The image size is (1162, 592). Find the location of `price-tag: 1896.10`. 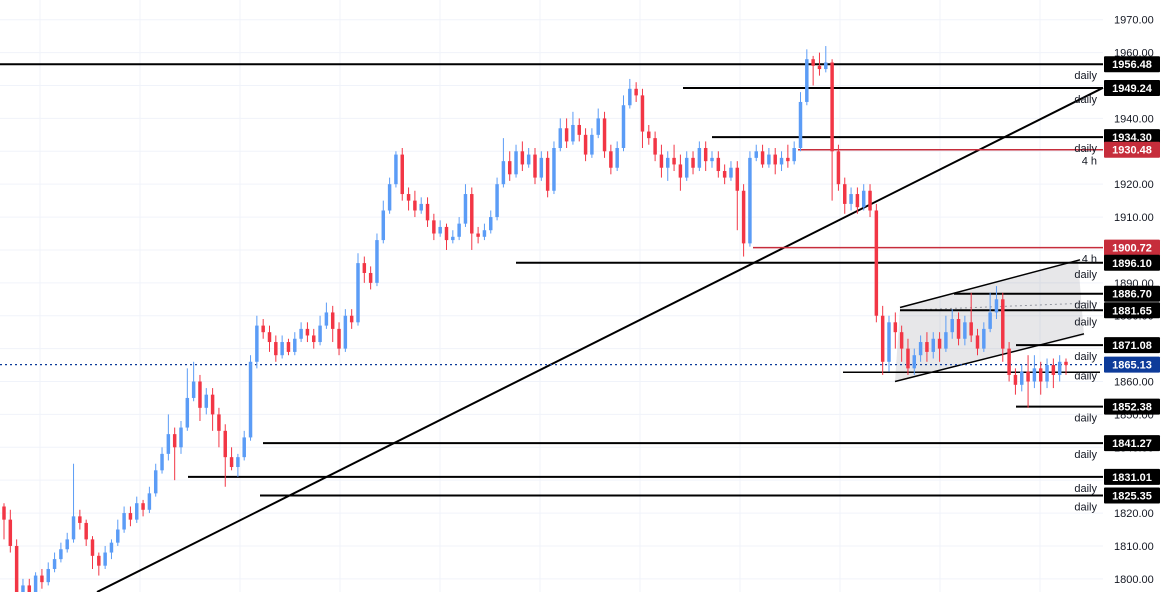

price-tag: 1896.10 is located at coordinates (1132, 262).